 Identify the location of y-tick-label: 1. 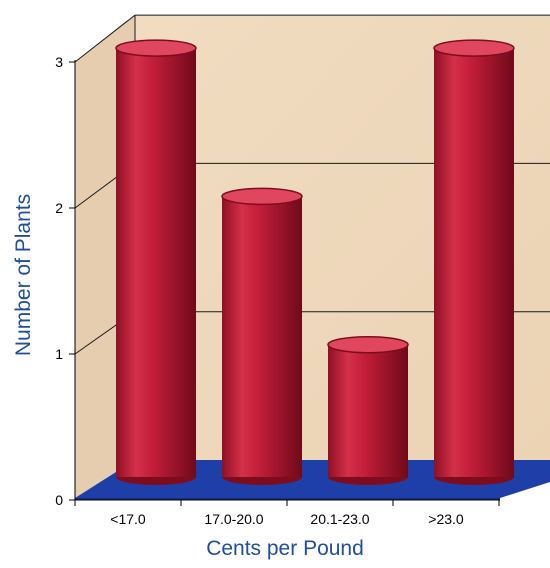
(59, 354).